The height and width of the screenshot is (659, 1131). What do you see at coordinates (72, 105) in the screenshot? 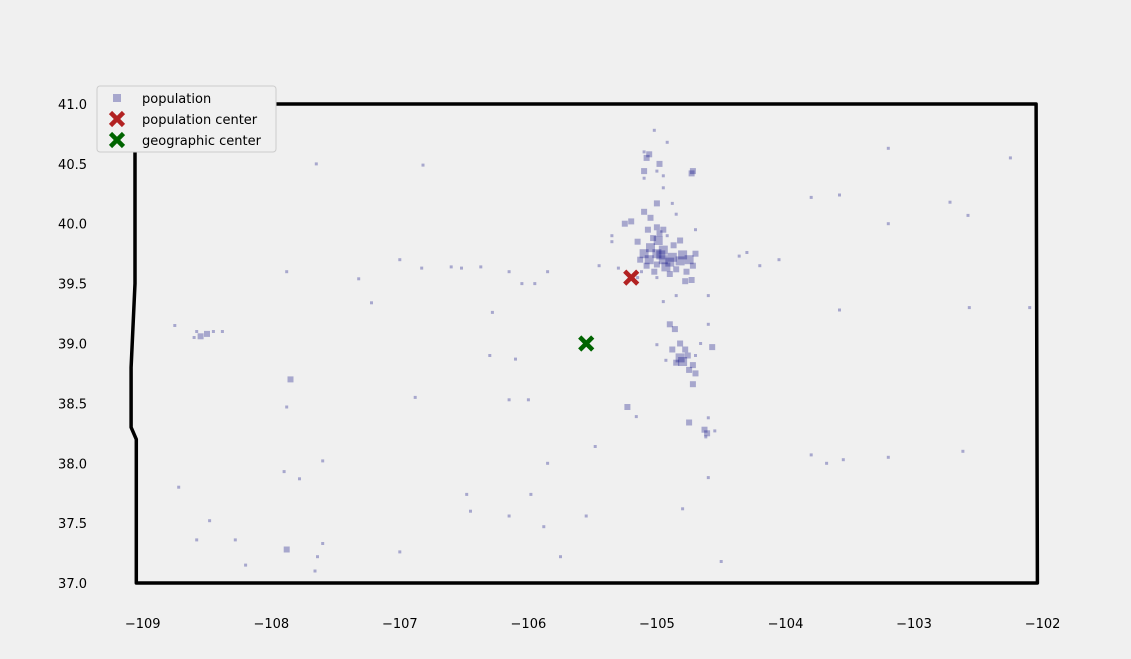
I see `y-tick-label: 41.0` at bounding box center [72, 105].